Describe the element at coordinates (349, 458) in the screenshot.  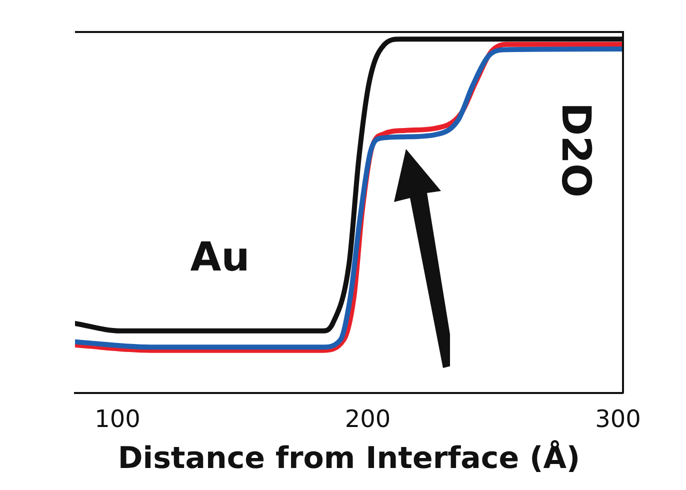
I see `x-axis-title: Distance from Interface (Å)` at that location.